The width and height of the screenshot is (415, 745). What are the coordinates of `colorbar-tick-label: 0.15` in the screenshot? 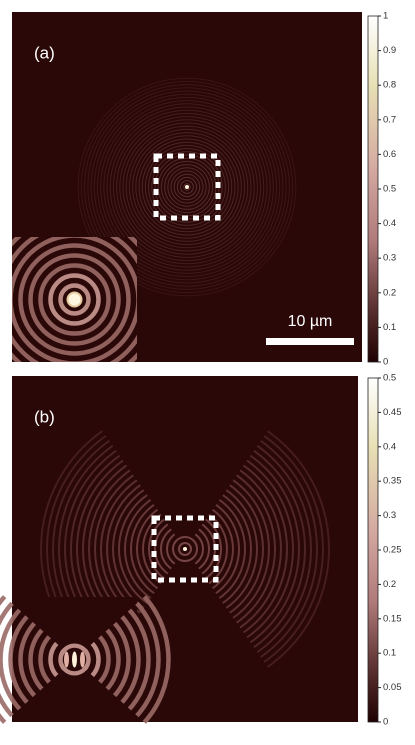 It's located at (392, 618).